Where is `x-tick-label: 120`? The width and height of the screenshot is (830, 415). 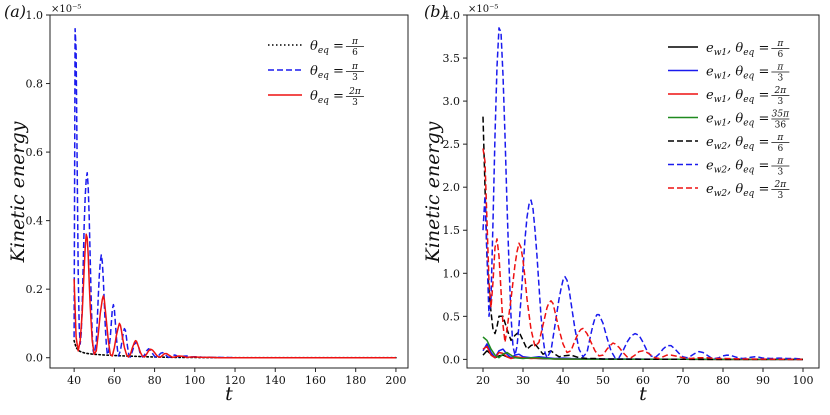 x-tick-label: 120 is located at coordinates (235, 380).